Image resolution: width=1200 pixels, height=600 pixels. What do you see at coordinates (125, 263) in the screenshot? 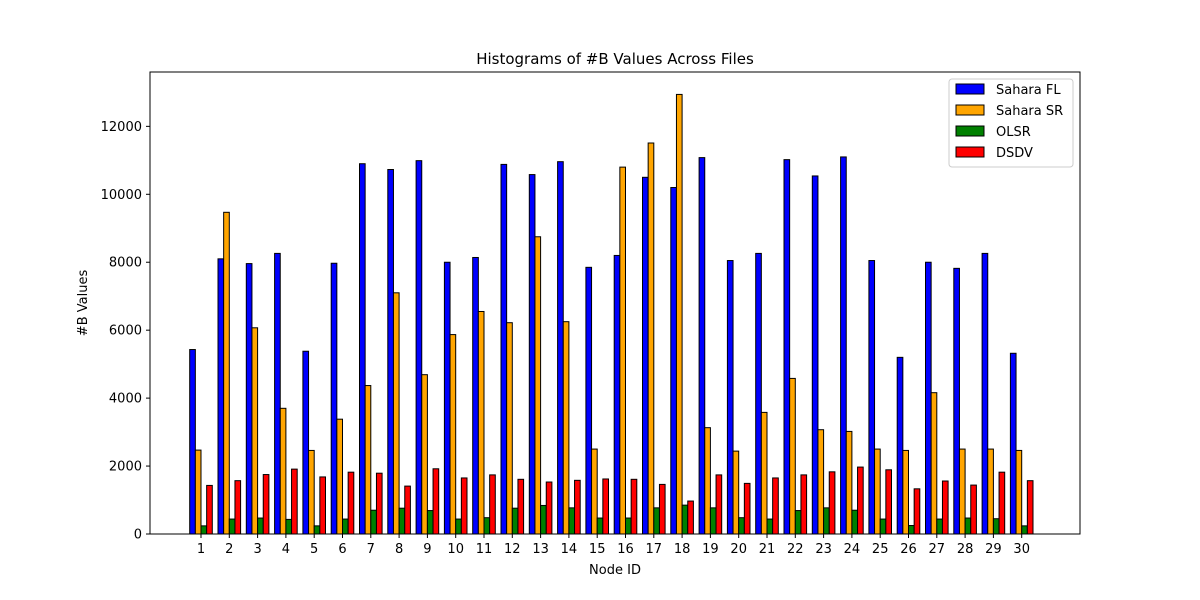
I see `y-tick-label: 8000` at bounding box center [125, 263].